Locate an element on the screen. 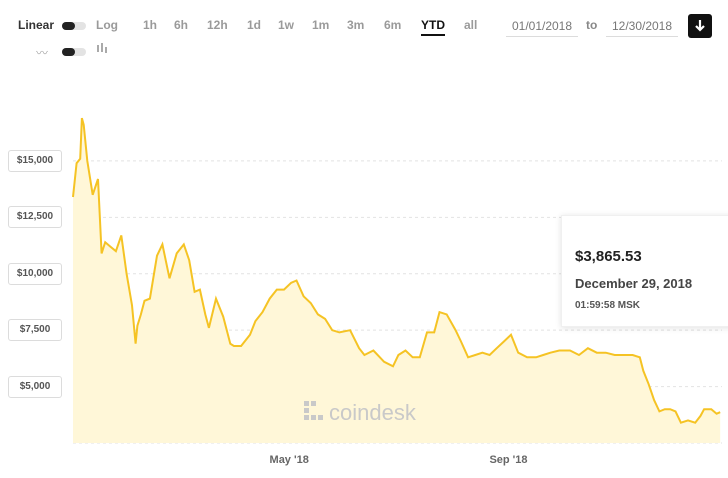  toggle-knob is located at coordinates (68, 26).